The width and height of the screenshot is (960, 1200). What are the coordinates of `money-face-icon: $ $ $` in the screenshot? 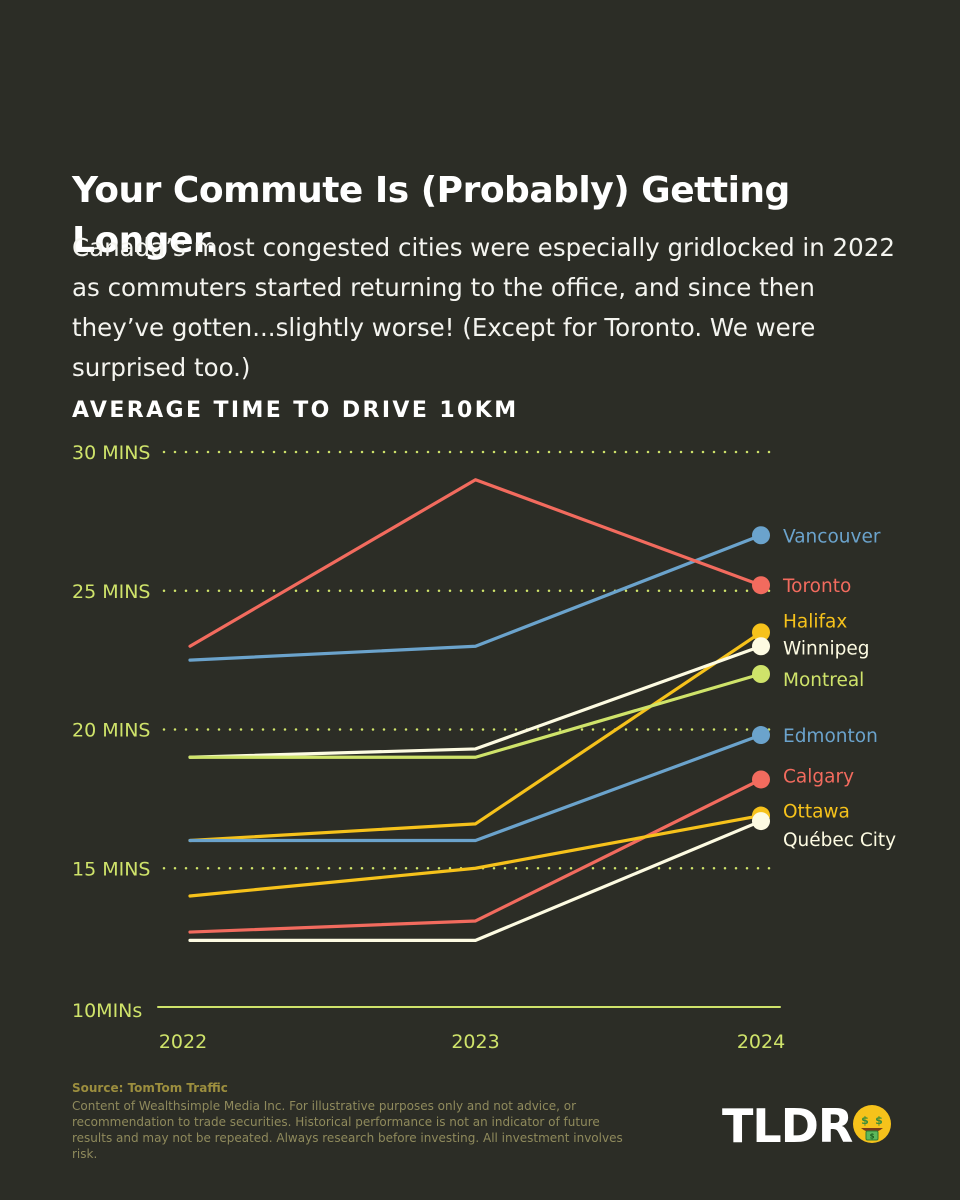 It's located at (872, 1124).